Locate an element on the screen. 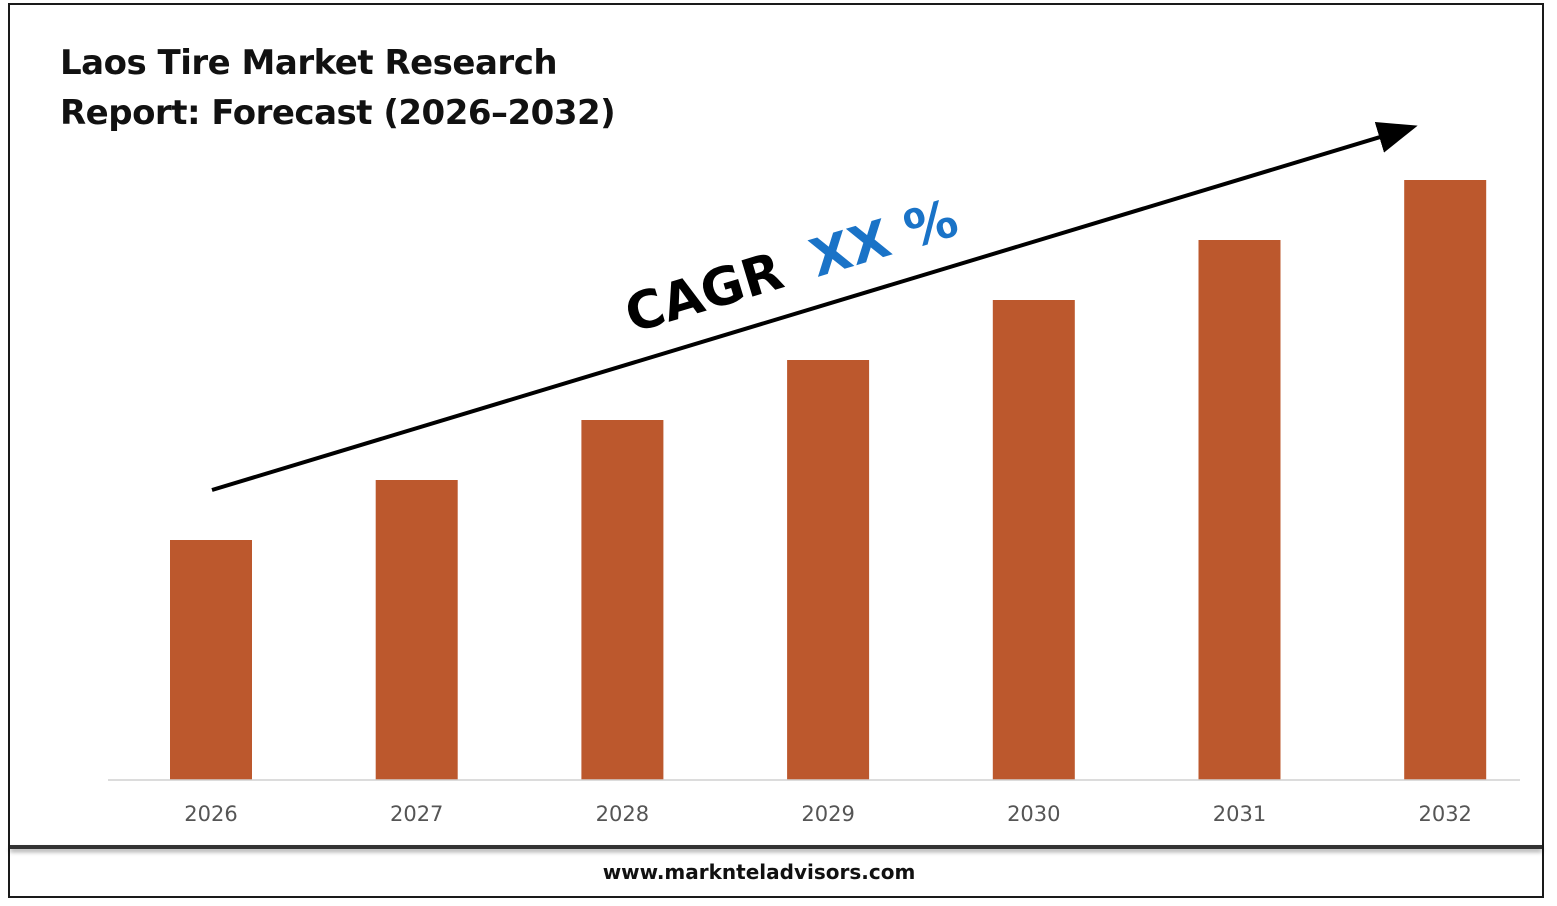  cagr-annotation: CAGR XX % is located at coordinates (791, 267).